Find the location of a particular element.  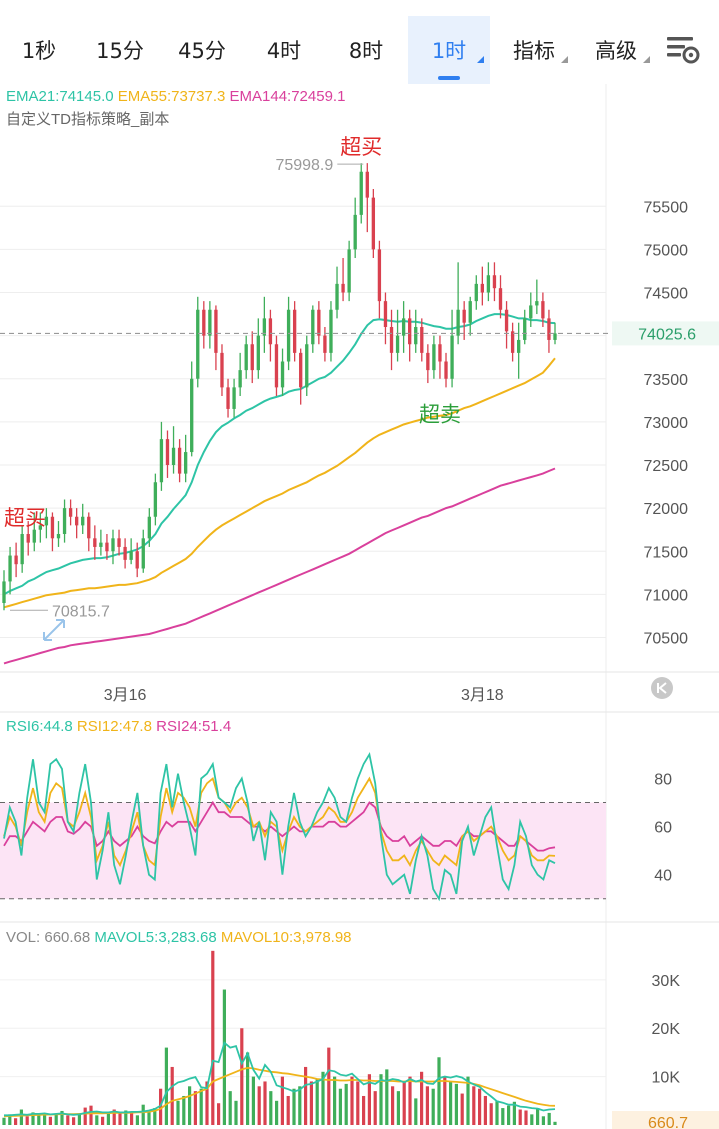

tab-indicators: 指标 is located at coordinates (534, 50).